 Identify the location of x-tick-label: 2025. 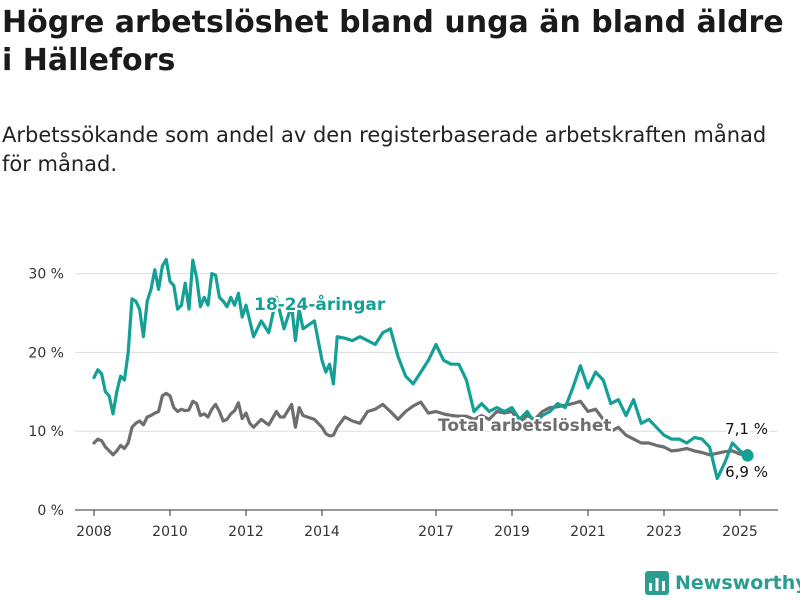
(740, 532).